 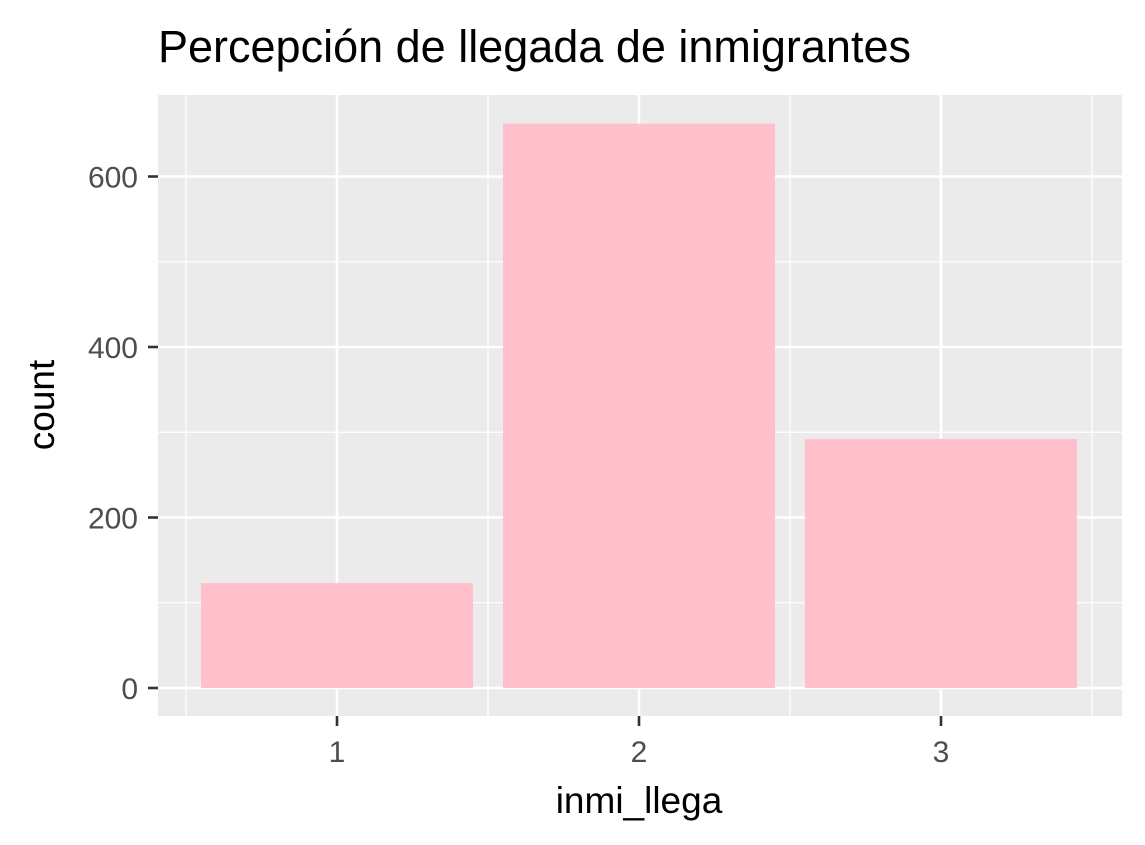 I want to click on y-axis-title: count, so click(x=41, y=404).